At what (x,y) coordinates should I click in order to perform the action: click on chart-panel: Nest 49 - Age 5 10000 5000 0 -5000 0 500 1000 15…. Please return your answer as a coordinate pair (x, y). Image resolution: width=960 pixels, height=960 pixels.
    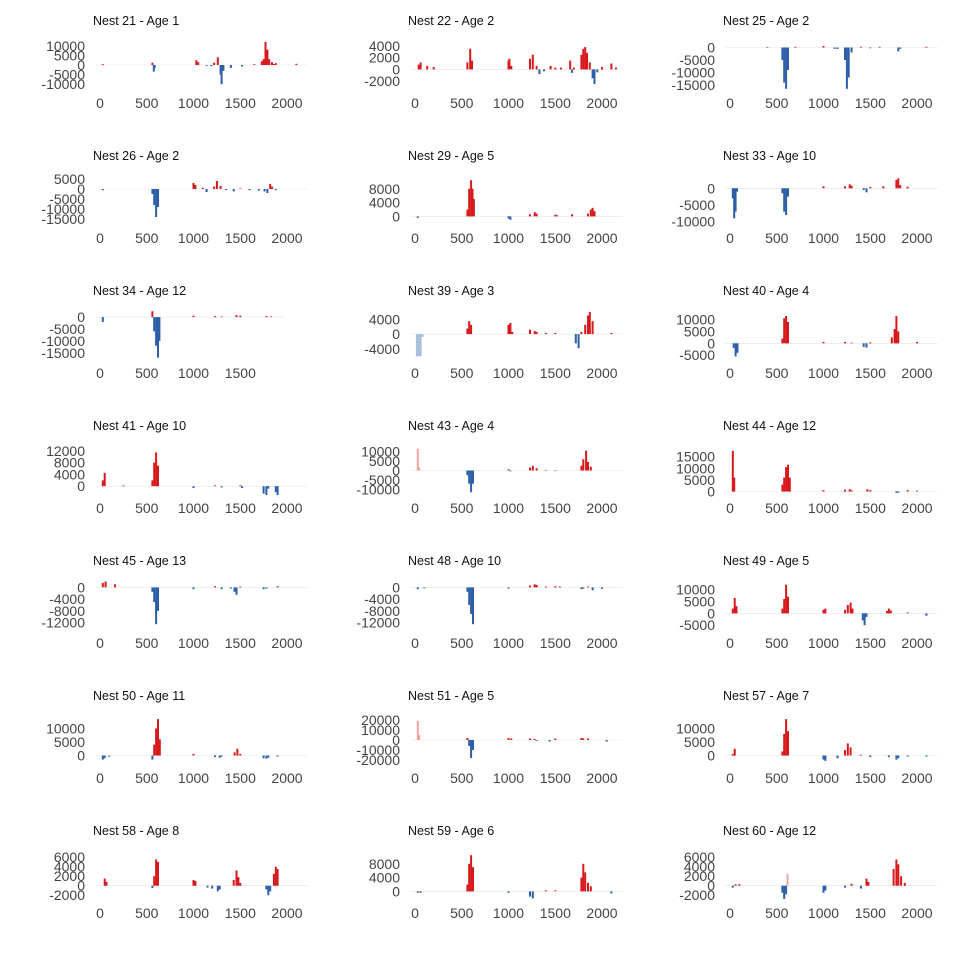
    Looking at the image, I should click on (787, 607).